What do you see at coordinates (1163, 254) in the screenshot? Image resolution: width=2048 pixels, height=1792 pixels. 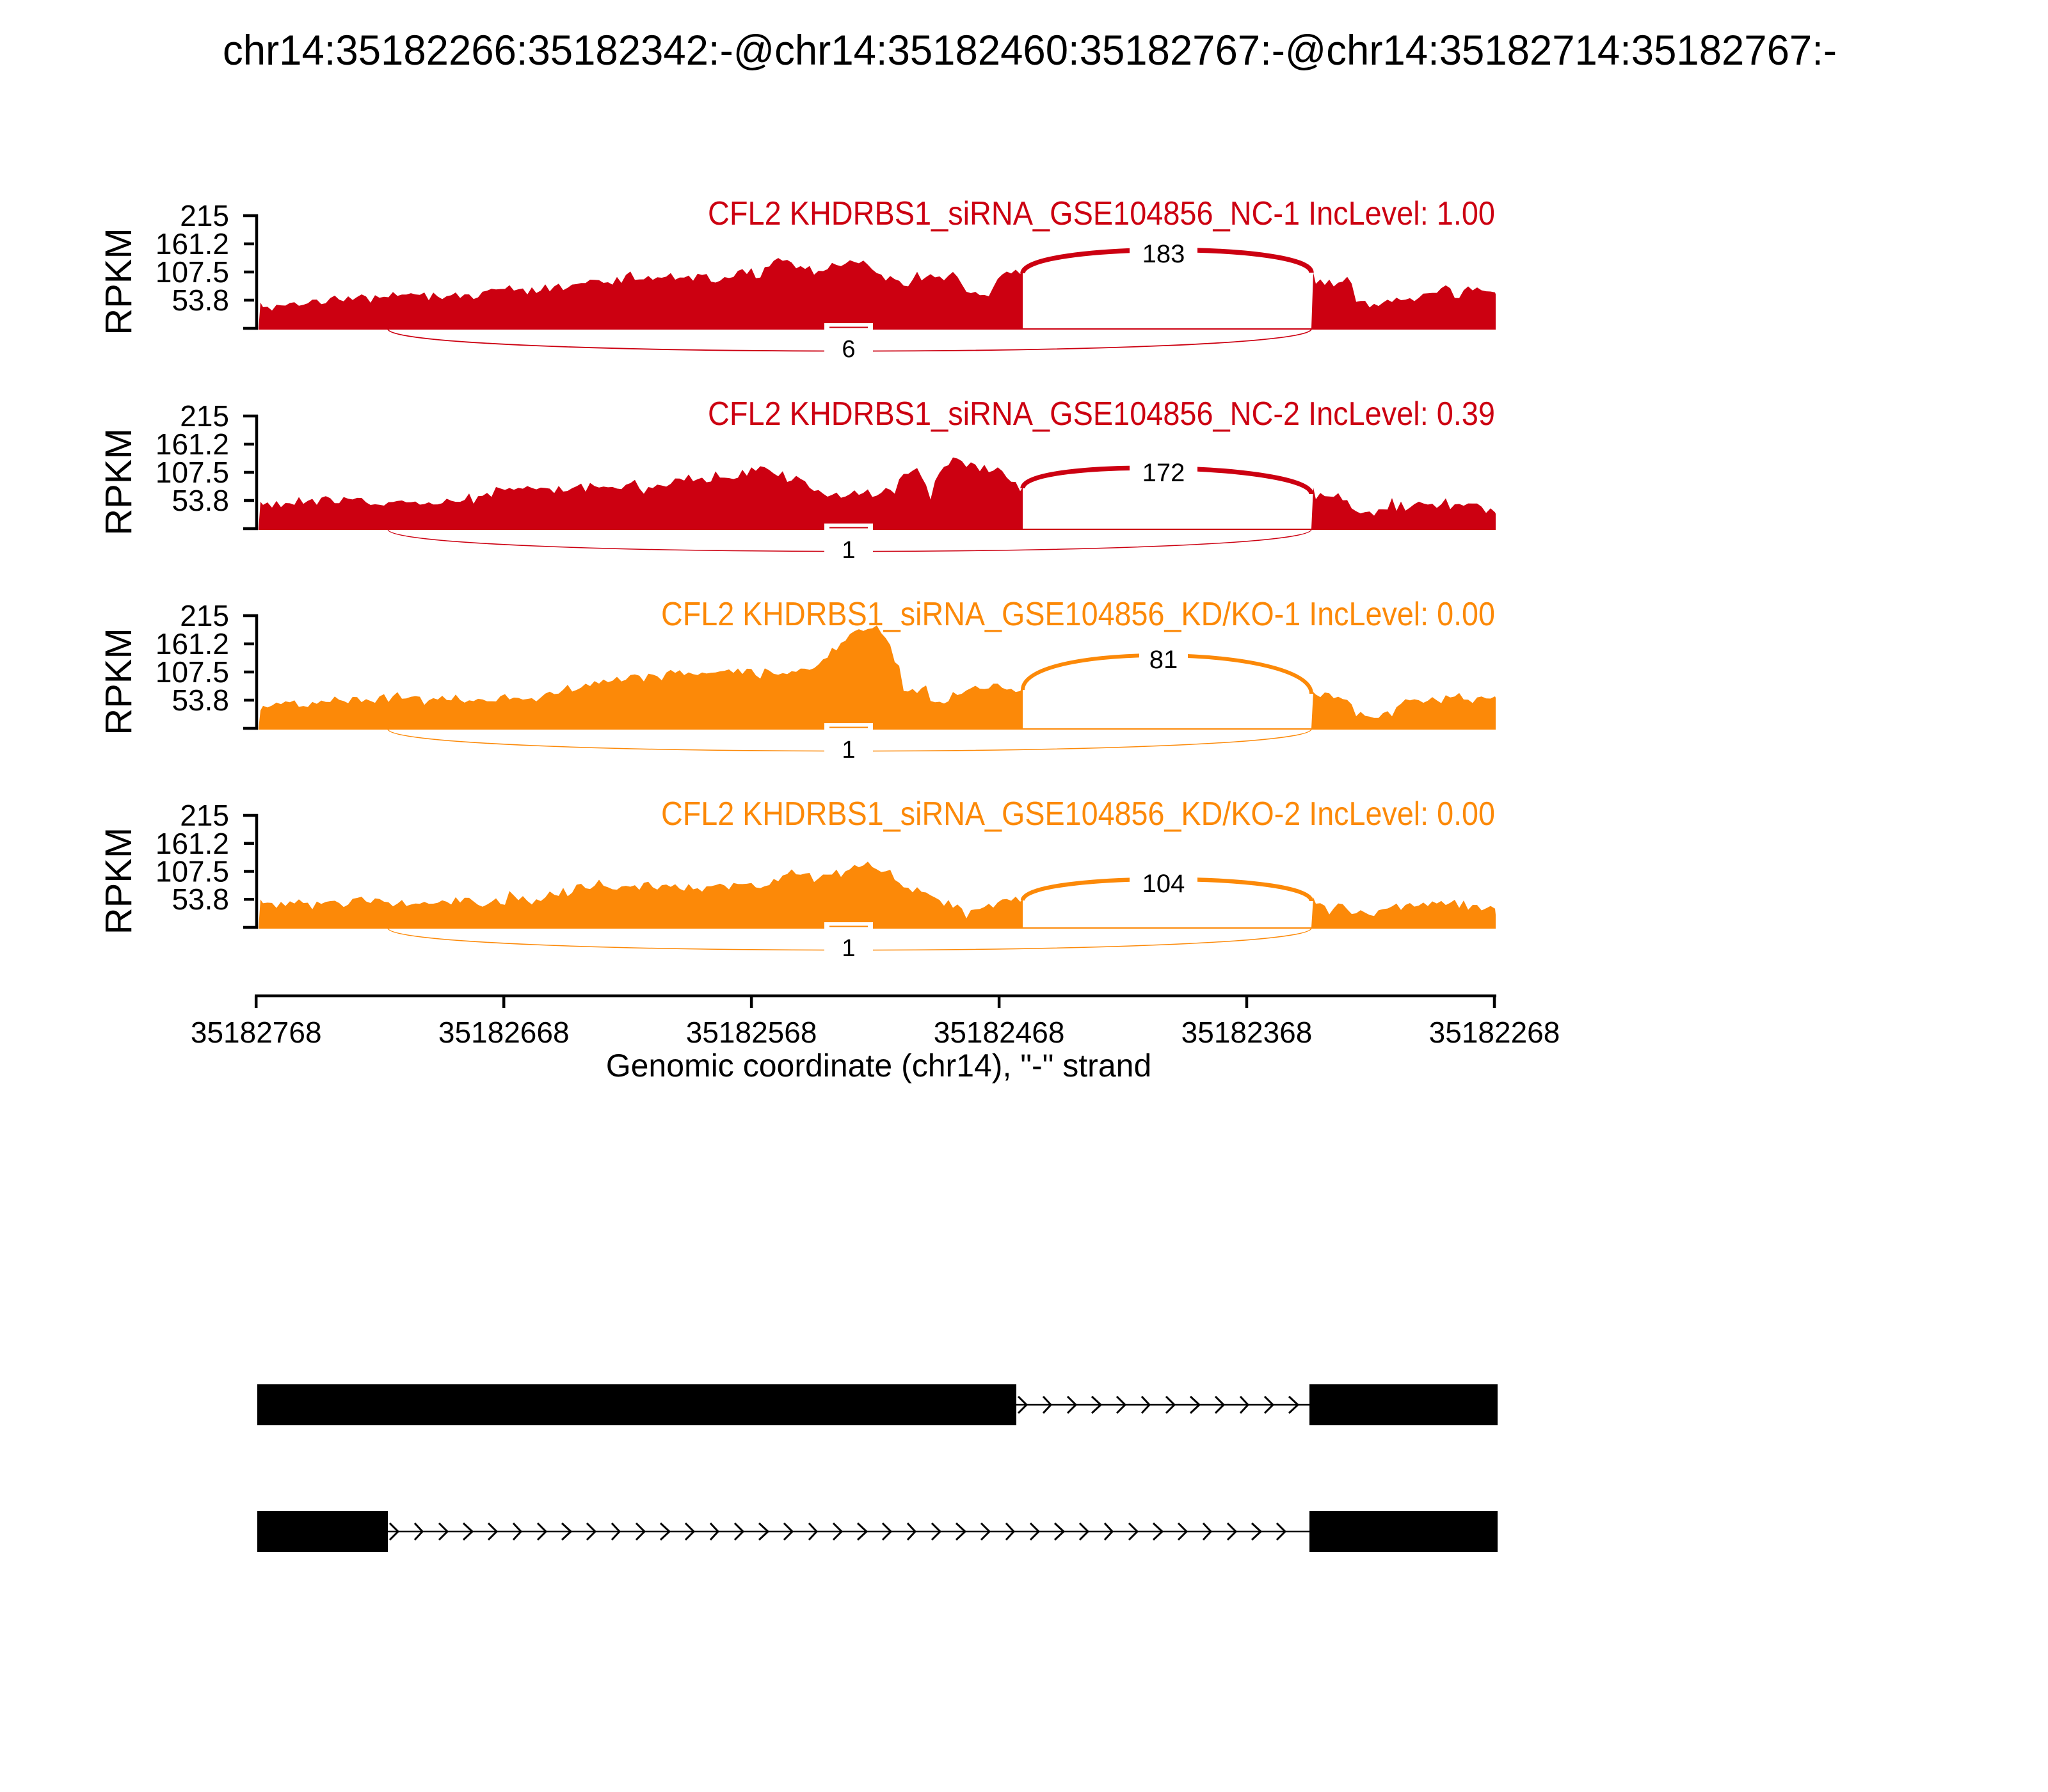 I see `svg-text: 183` at bounding box center [1163, 254].